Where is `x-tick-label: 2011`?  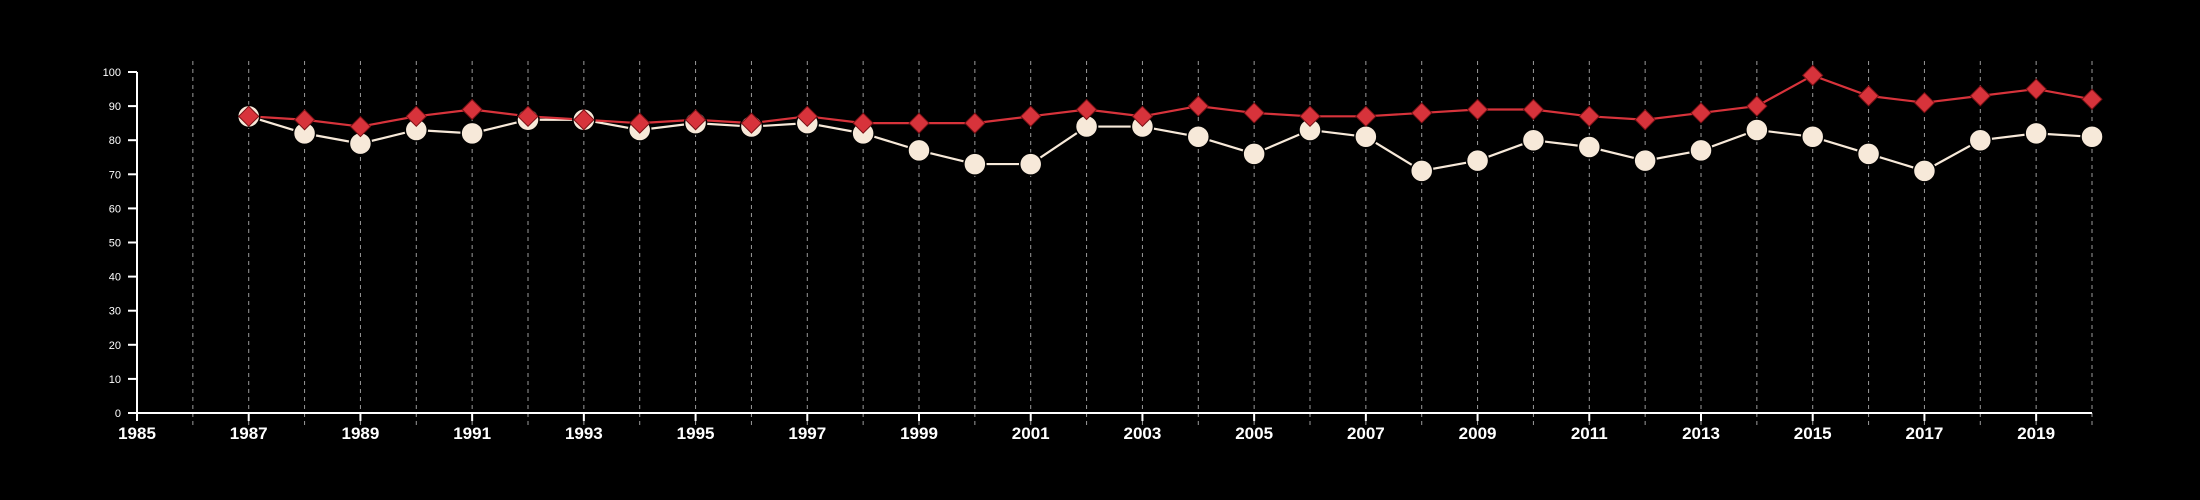
x-tick-label: 2011 is located at coordinates (1589, 433).